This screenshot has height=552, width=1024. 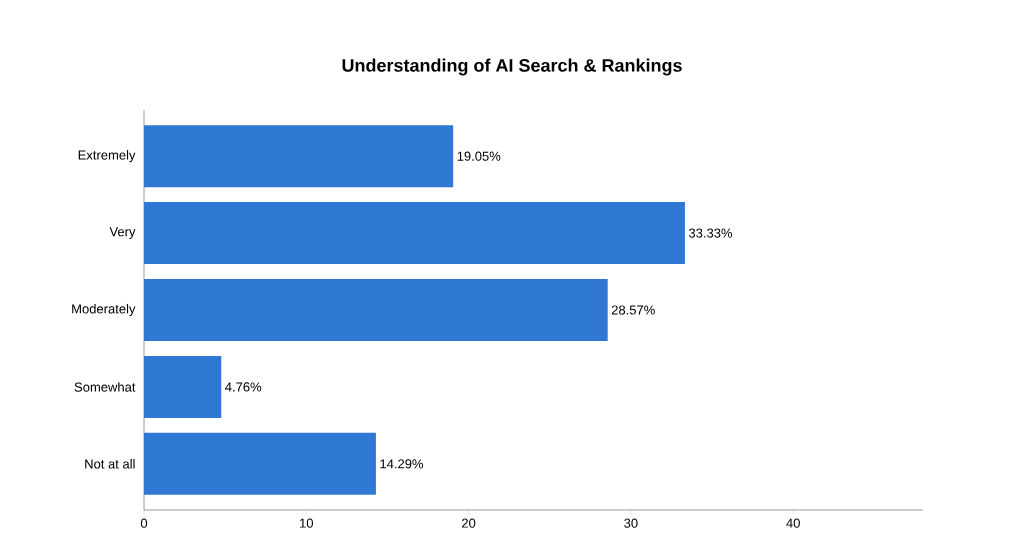 What do you see at coordinates (307, 523) in the screenshot?
I see `x-tick-label: 10` at bounding box center [307, 523].